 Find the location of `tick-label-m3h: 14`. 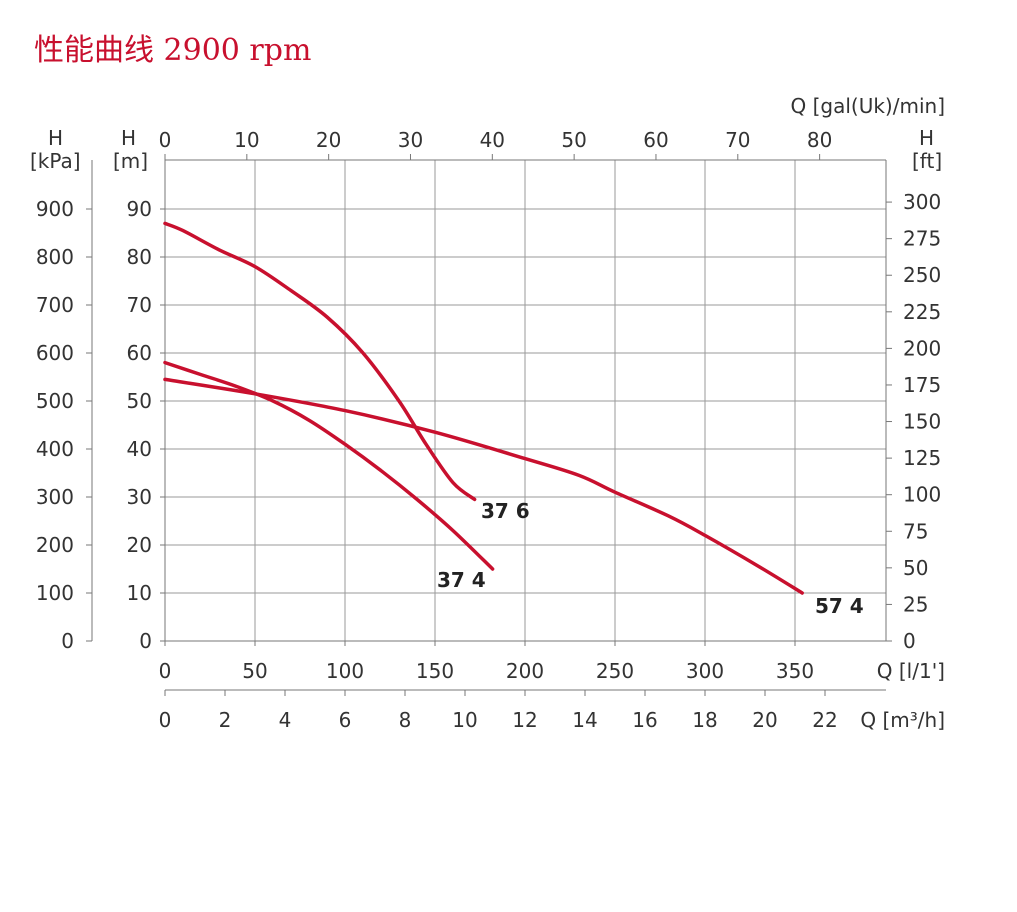

tick-label-m3h: 14 is located at coordinates (584, 720).